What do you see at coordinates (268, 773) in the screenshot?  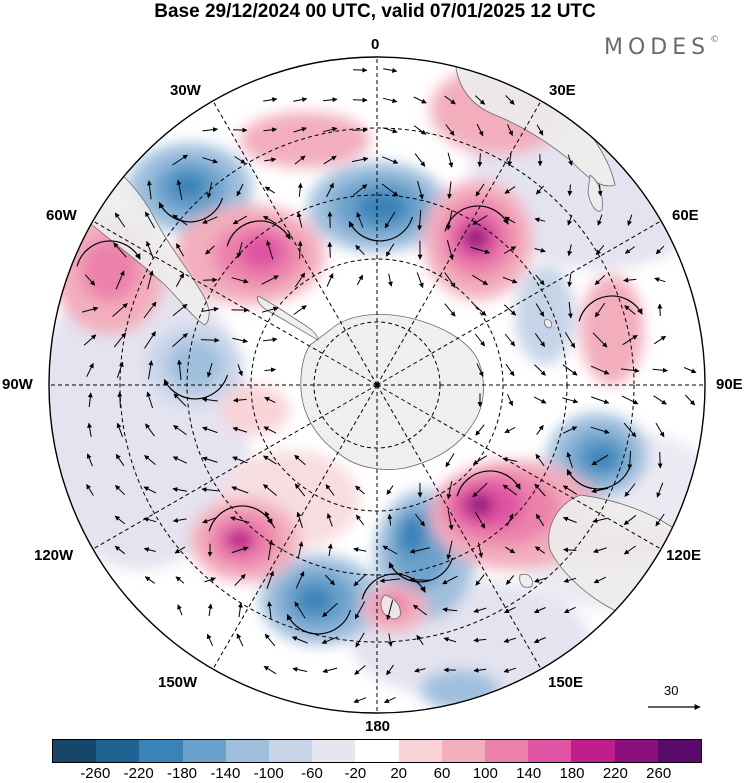 I see `colorbar-tick-label: -100` at bounding box center [268, 773].